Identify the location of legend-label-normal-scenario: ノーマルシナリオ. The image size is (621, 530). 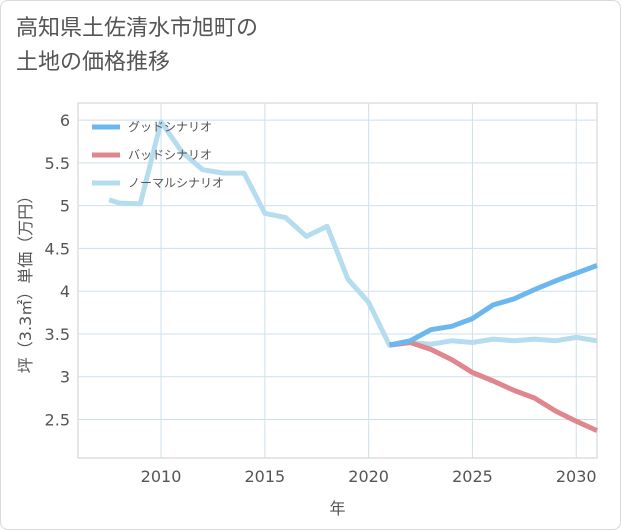
(176, 183).